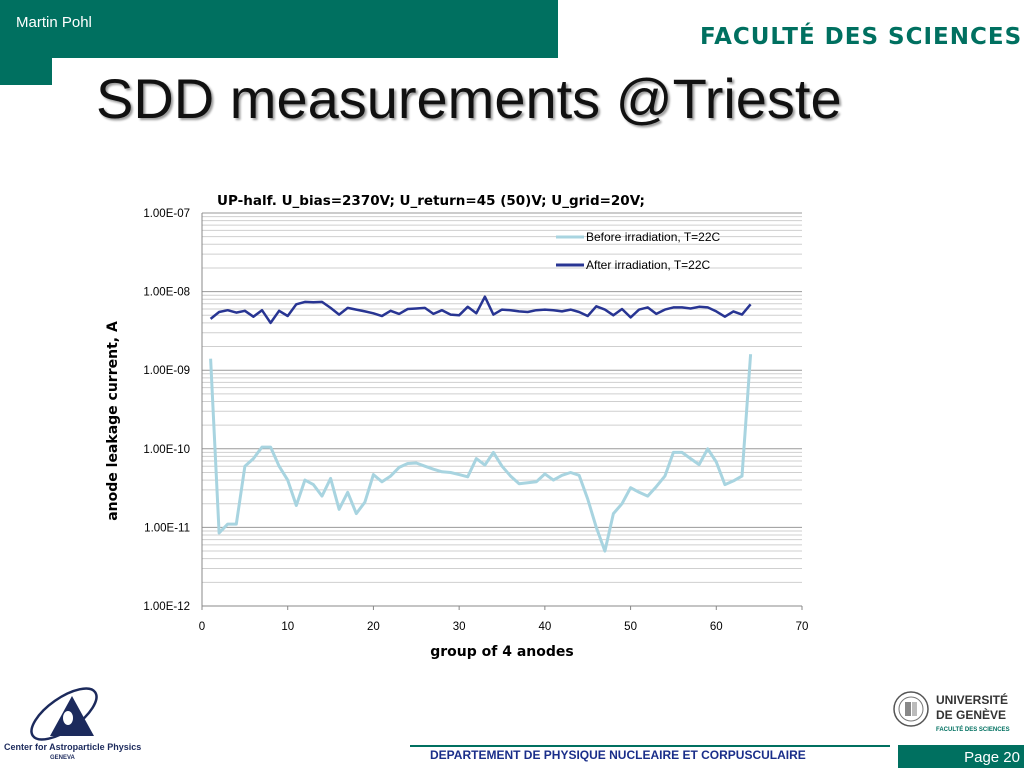  I want to click on x-tick-label: 50, so click(630, 627).